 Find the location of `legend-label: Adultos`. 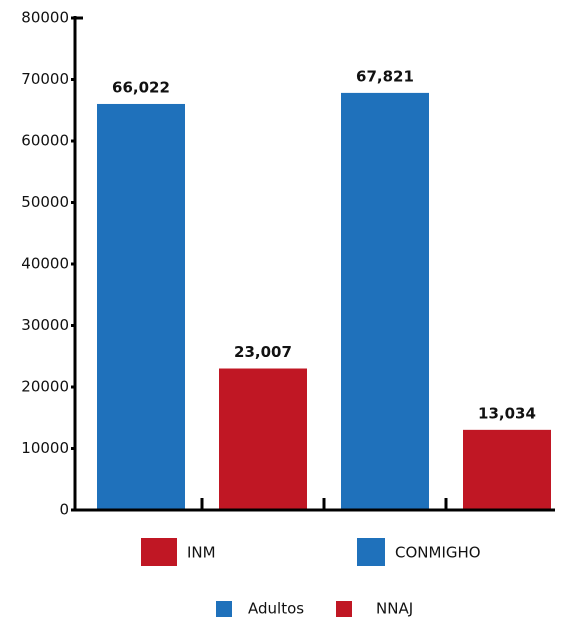

legend-label: Adultos is located at coordinates (276, 609).